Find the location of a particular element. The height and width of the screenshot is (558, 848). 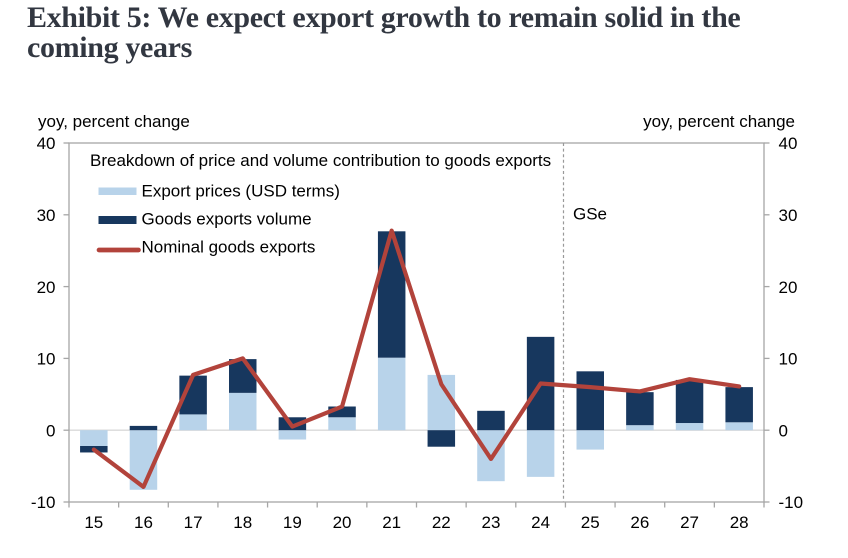

svg-text: 25 is located at coordinates (590, 522).